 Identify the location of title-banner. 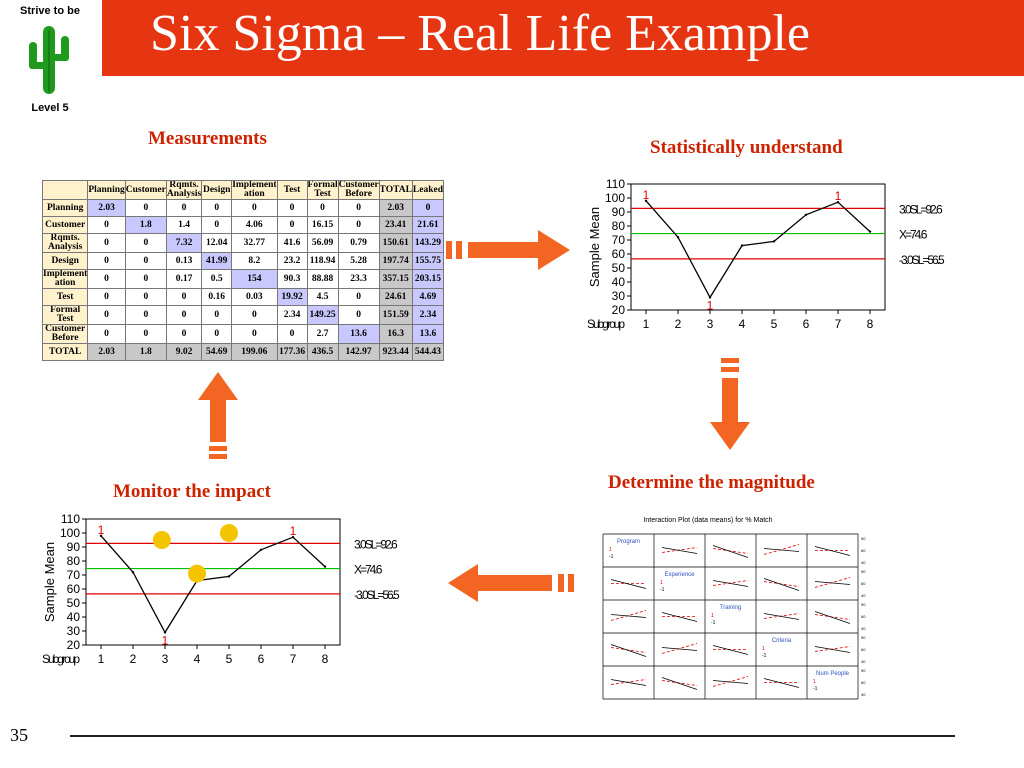
(563, 38).